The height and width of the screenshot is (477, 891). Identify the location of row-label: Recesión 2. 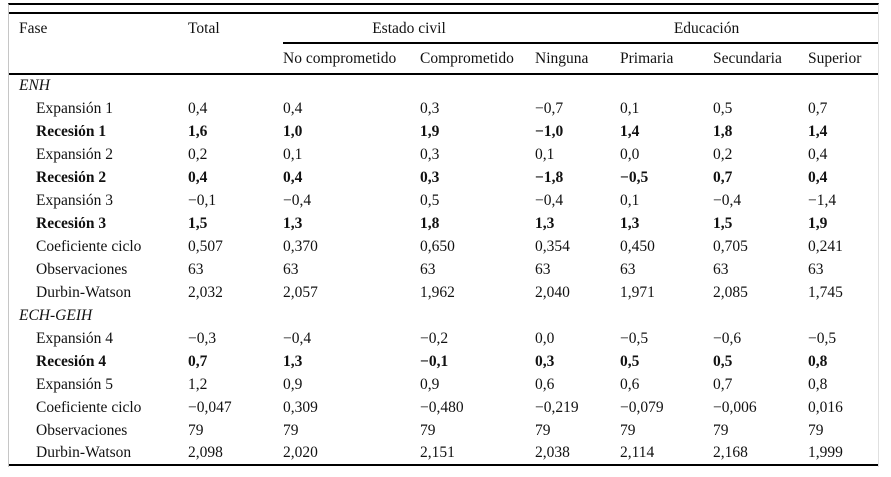
(71, 177).